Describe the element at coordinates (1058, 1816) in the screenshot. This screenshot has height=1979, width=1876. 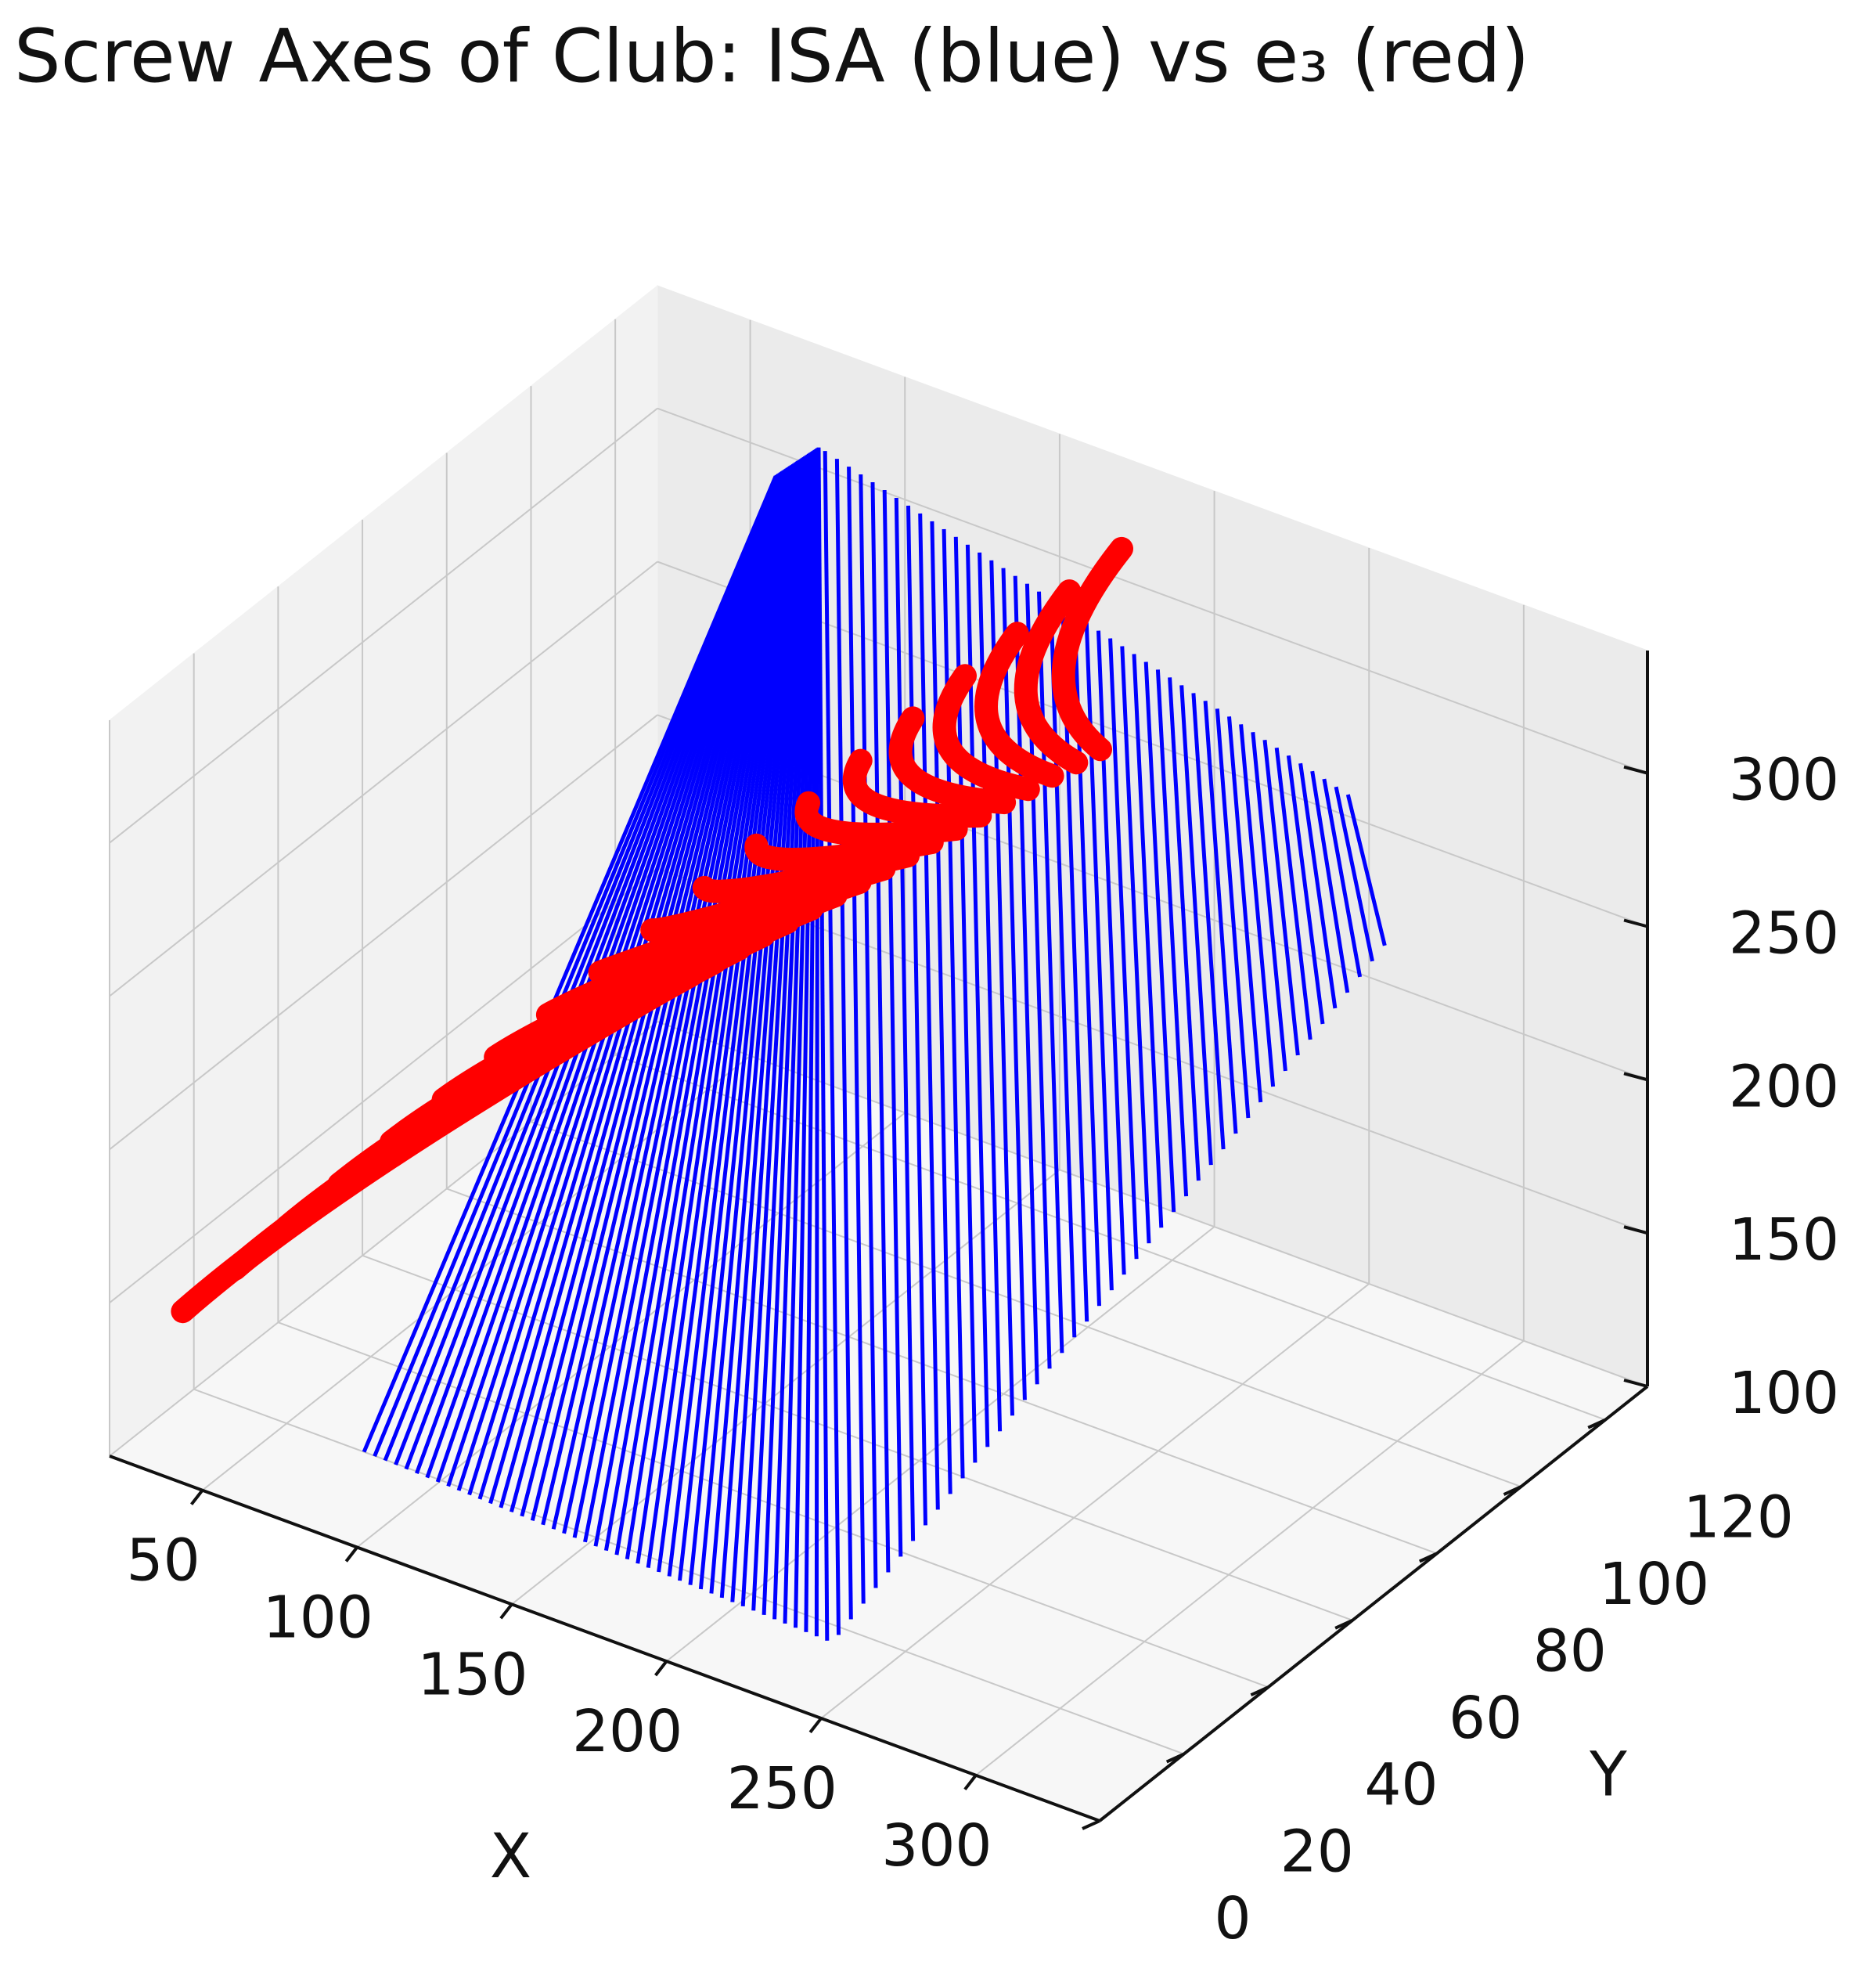
I see `axis-labels: XY` at that location.